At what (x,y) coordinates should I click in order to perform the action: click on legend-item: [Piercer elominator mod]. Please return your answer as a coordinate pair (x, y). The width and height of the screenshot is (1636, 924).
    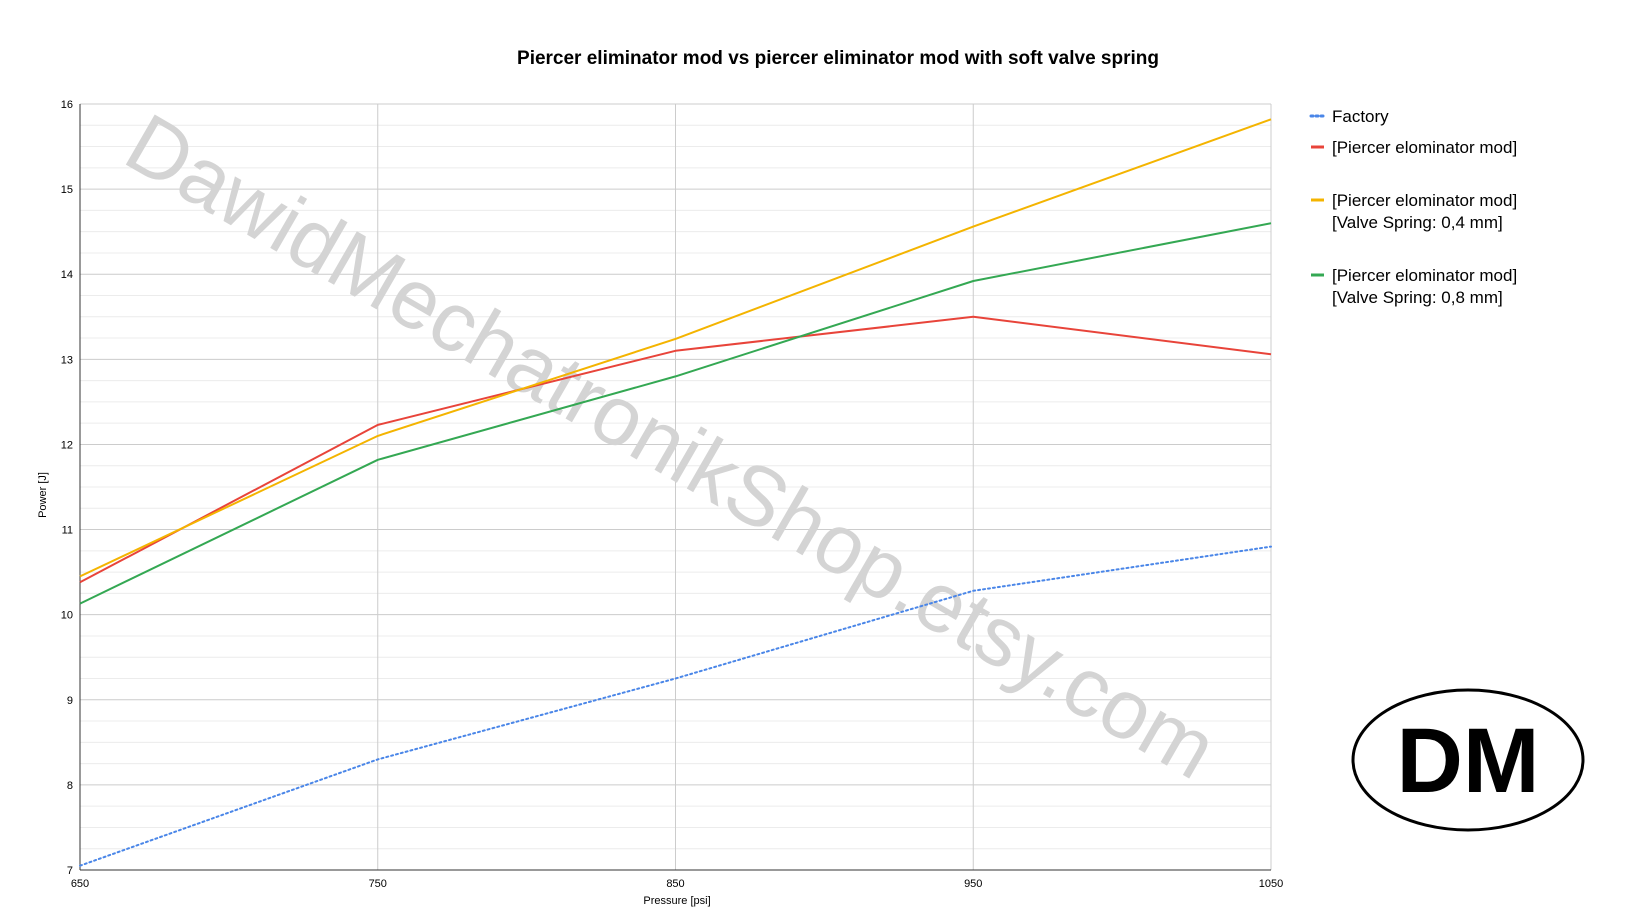
    Looking at the image, I should click on (1414, 147).